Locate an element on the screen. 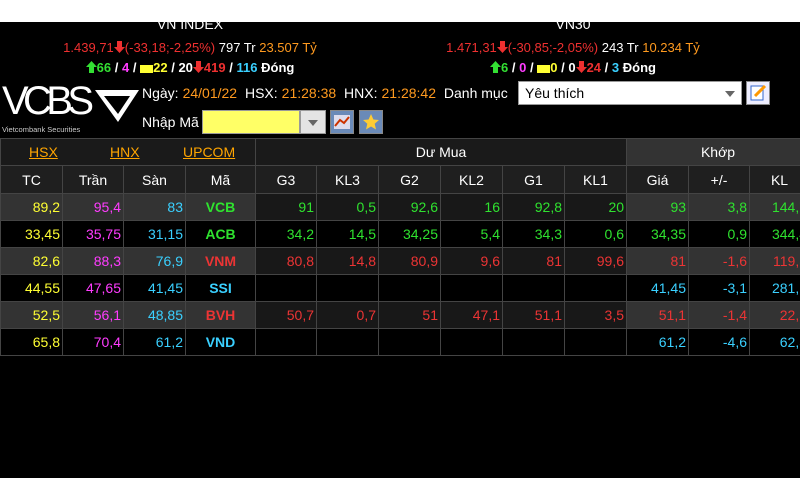 The image size is (800, 501). index-amount: 10.234 Tỷ is located at coordinates (671, 47).